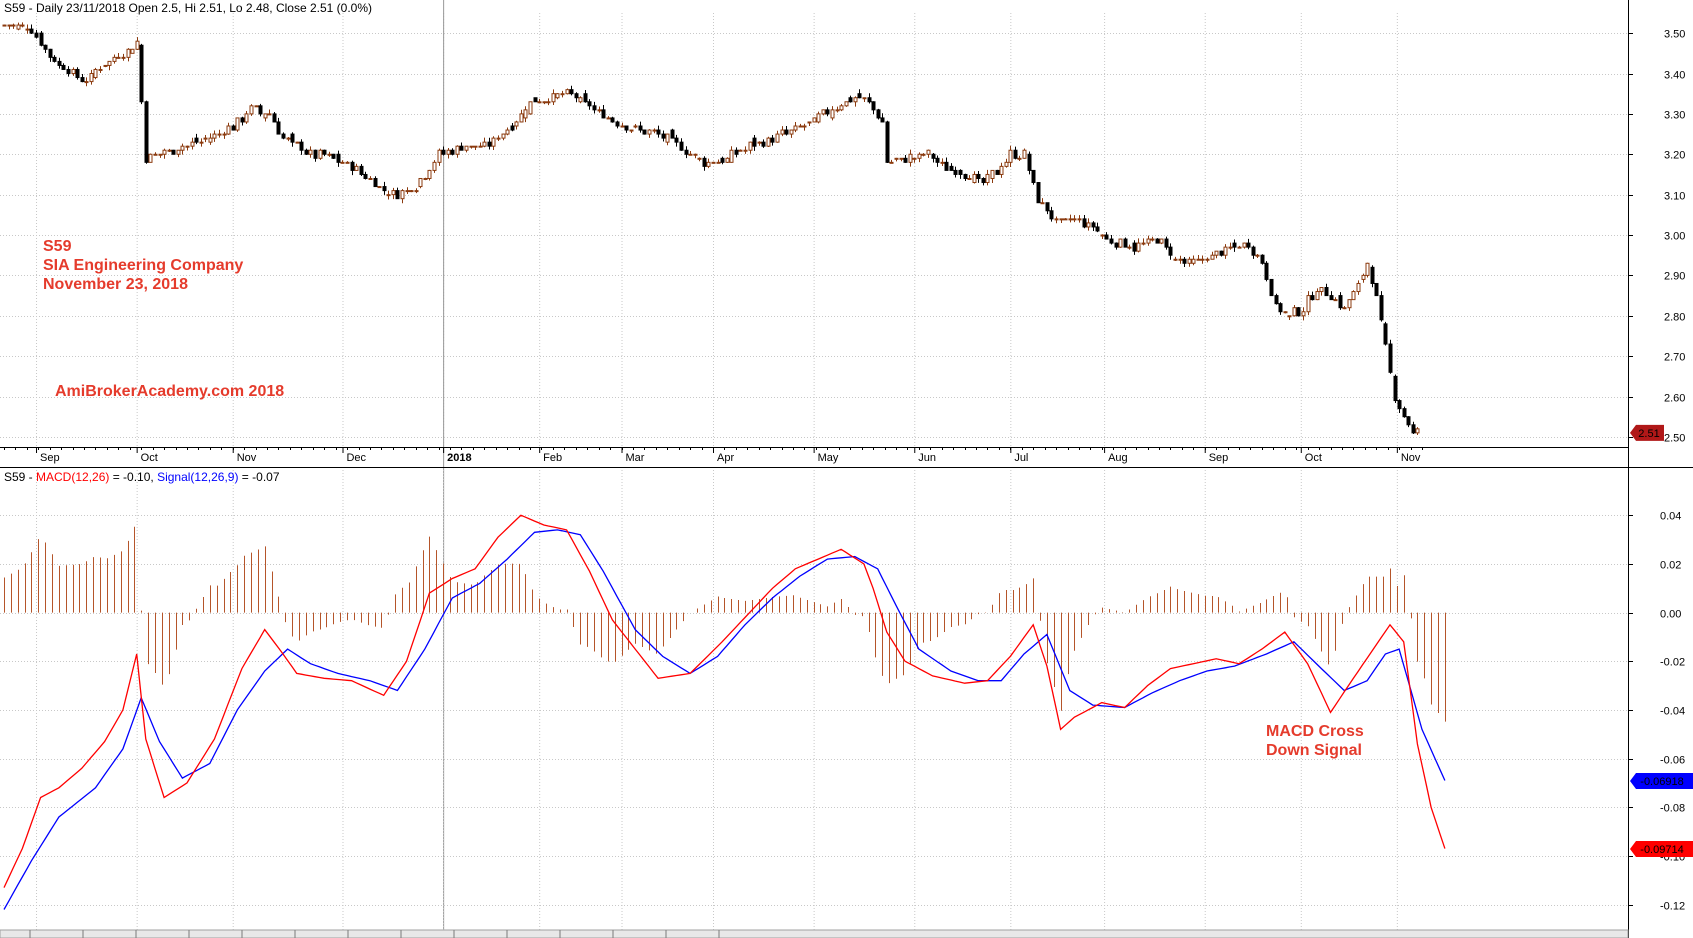 The width and height of the screenshot is (1693, 938). Describe the element at coordinates (1672, 907) in the screenshot. I see `macd-y-tick-label: -0.12` at that location.